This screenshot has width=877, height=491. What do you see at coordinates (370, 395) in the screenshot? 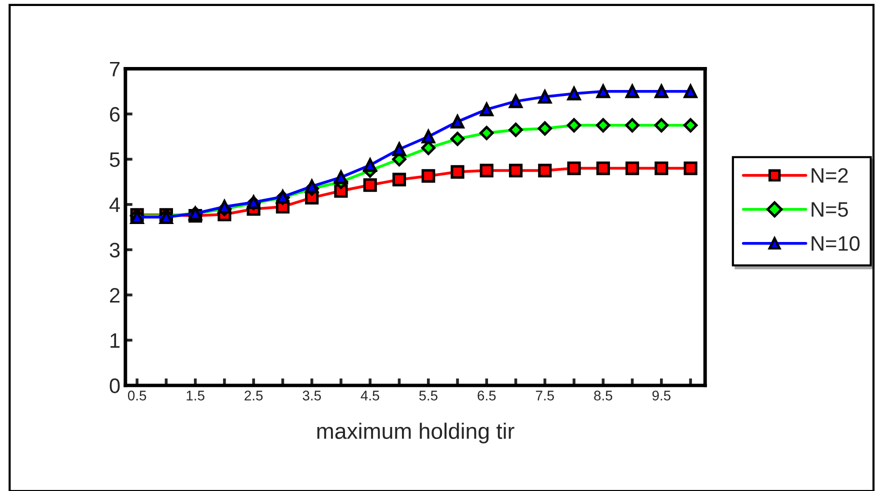
I see `x-tick-label: 4.5` at bounding box center [370, 395].